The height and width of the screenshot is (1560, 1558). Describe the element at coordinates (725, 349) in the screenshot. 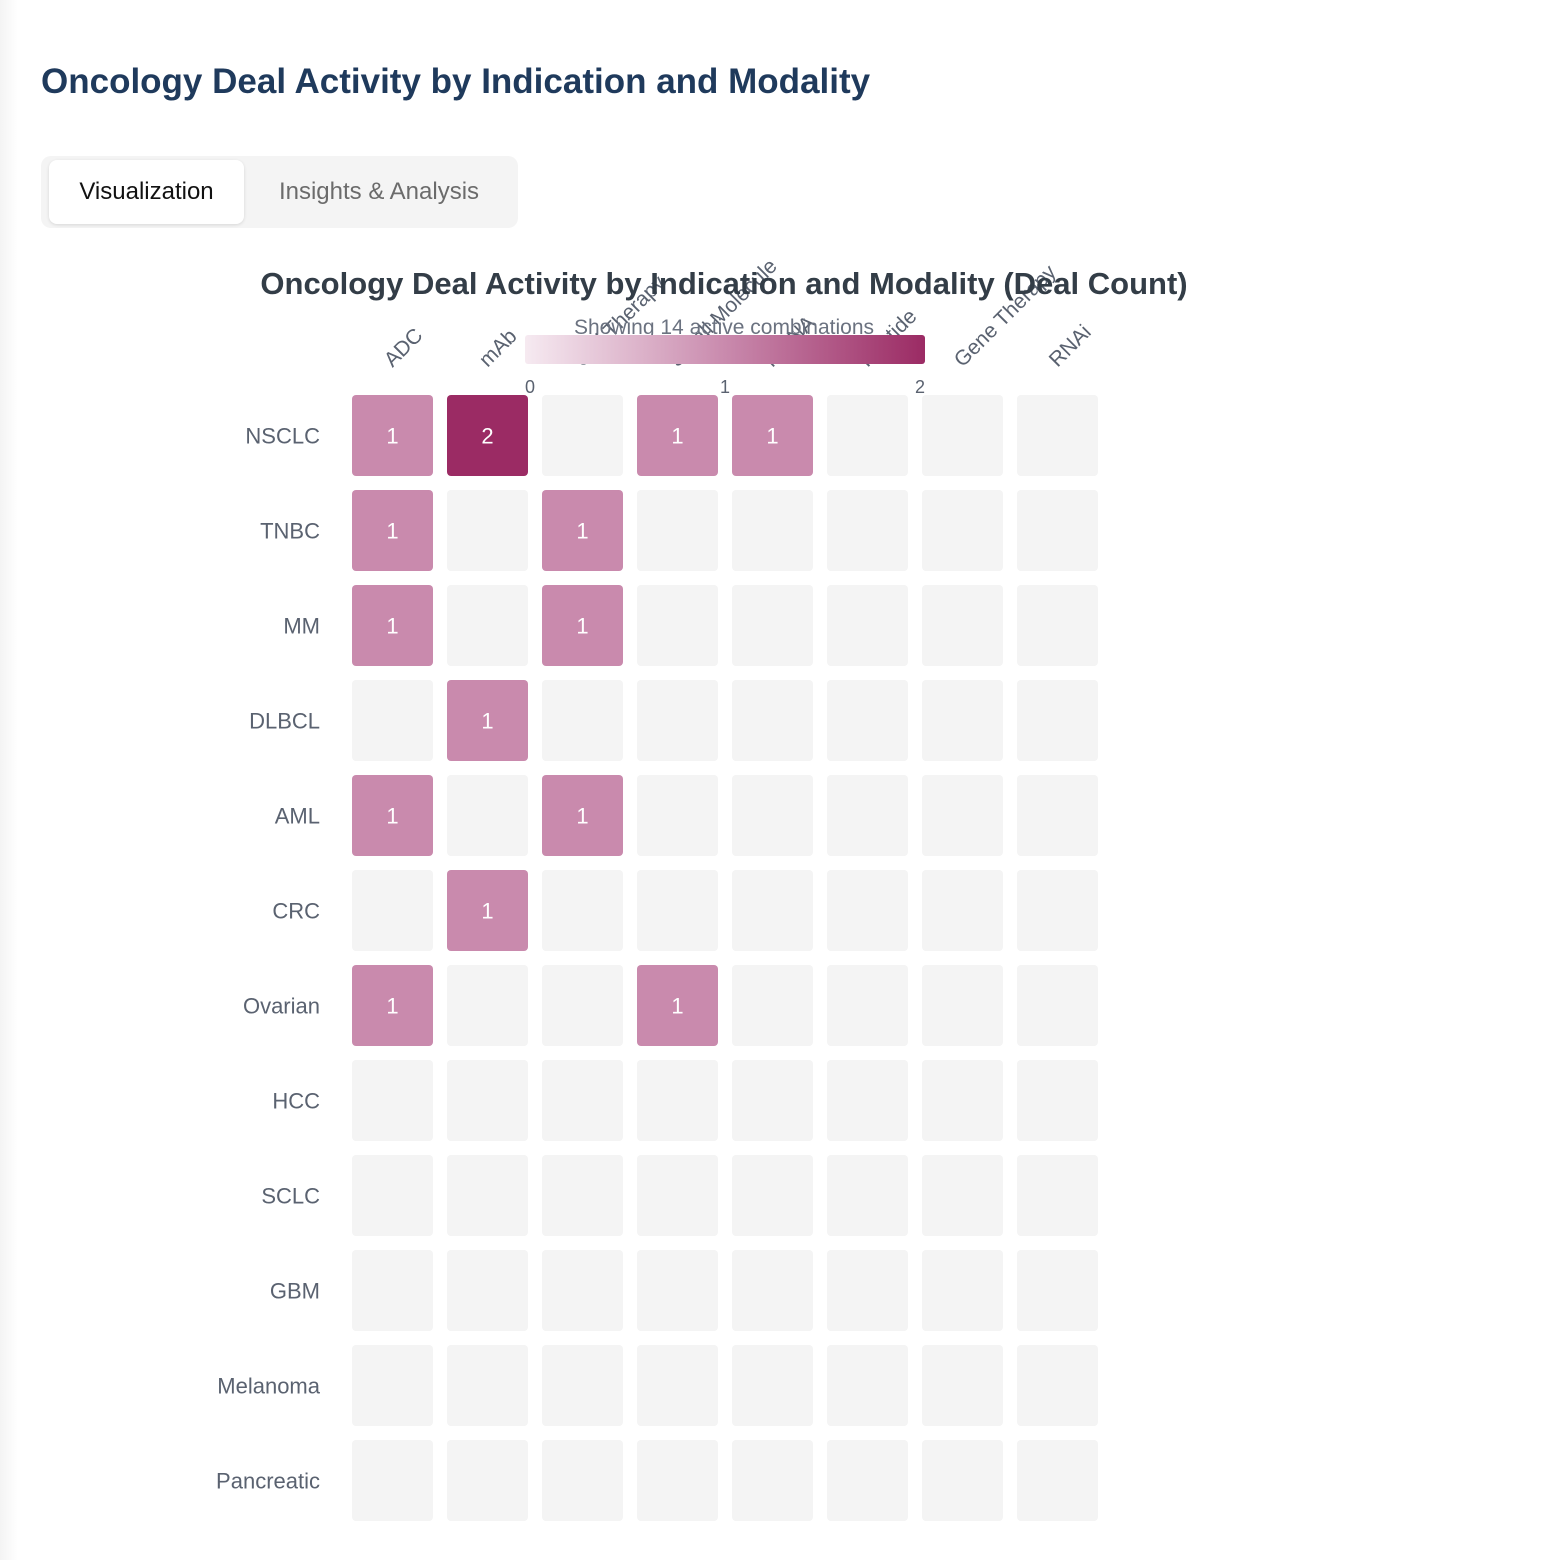

I see `legend-color-bar` at that location.